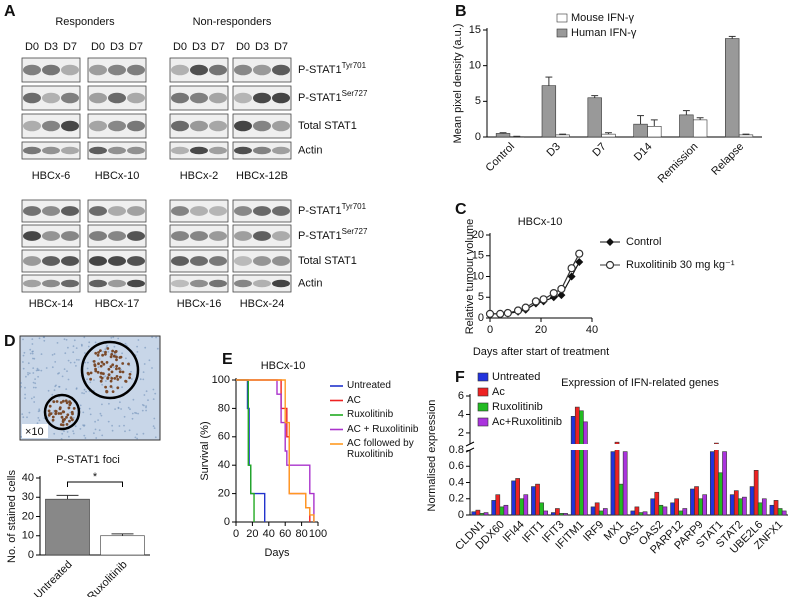  Describe the element at coordinates (461, 414) in the screenshot. I see `y-tick-label: 4` at that location.